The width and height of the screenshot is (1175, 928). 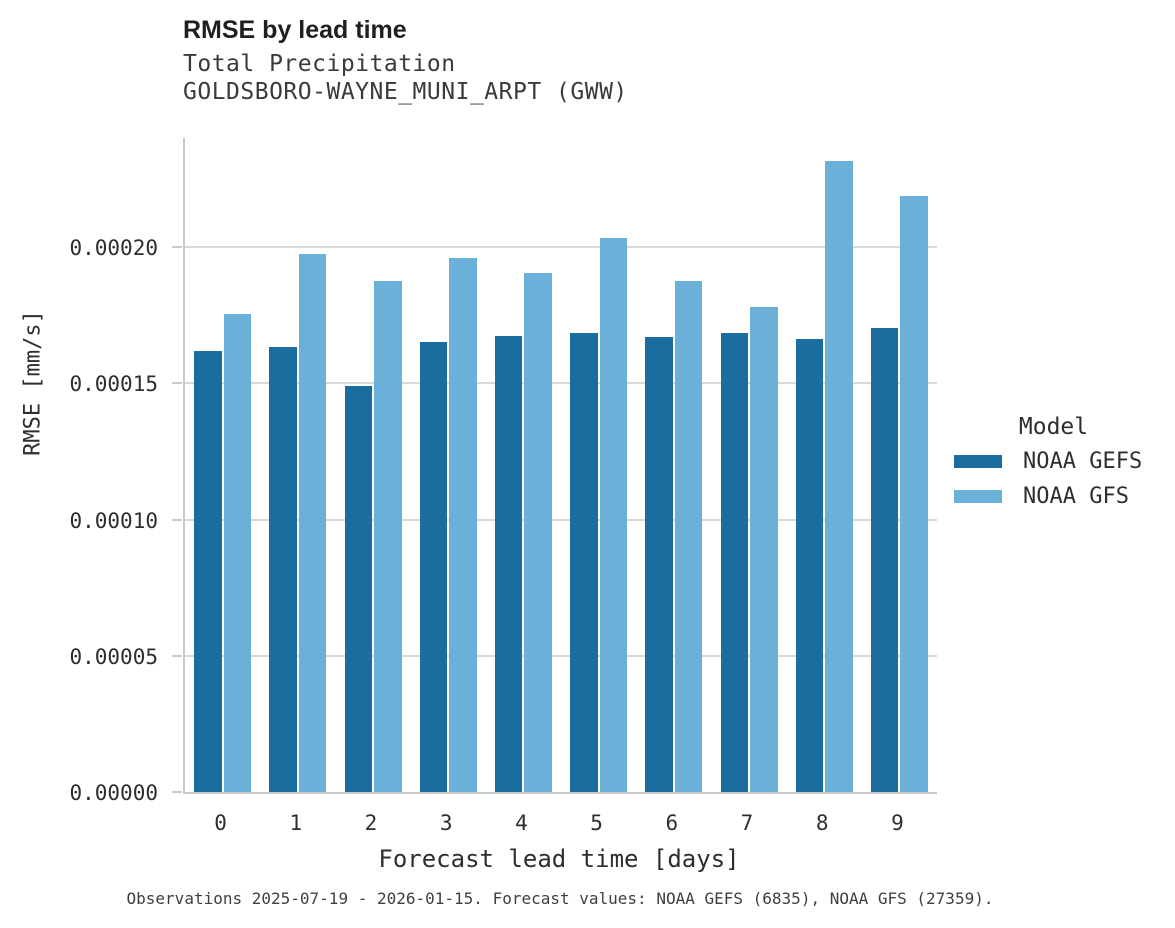 What do you see at coordinates (295, 30) in the screenshot?
I see `chart-title: RMSE by lead time` at bounding box center [295, 30].